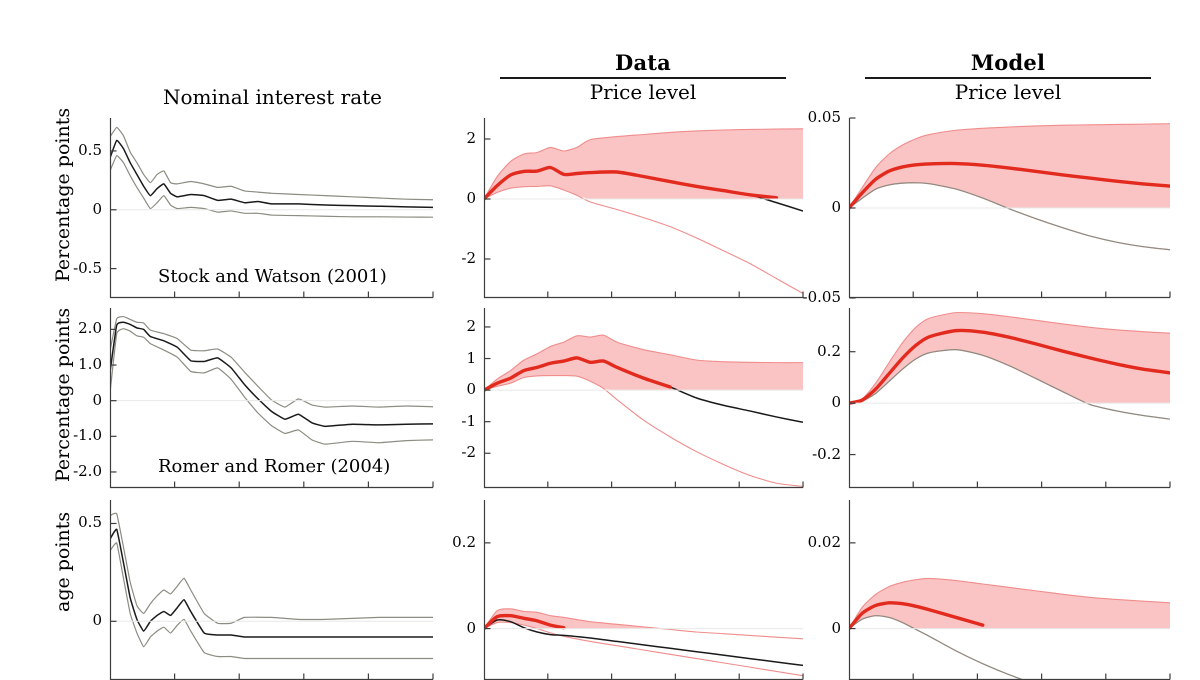 This screenshot has height=680, width=1200. I want to click on panel-sw2001-price-level-data, so click(643, 208).